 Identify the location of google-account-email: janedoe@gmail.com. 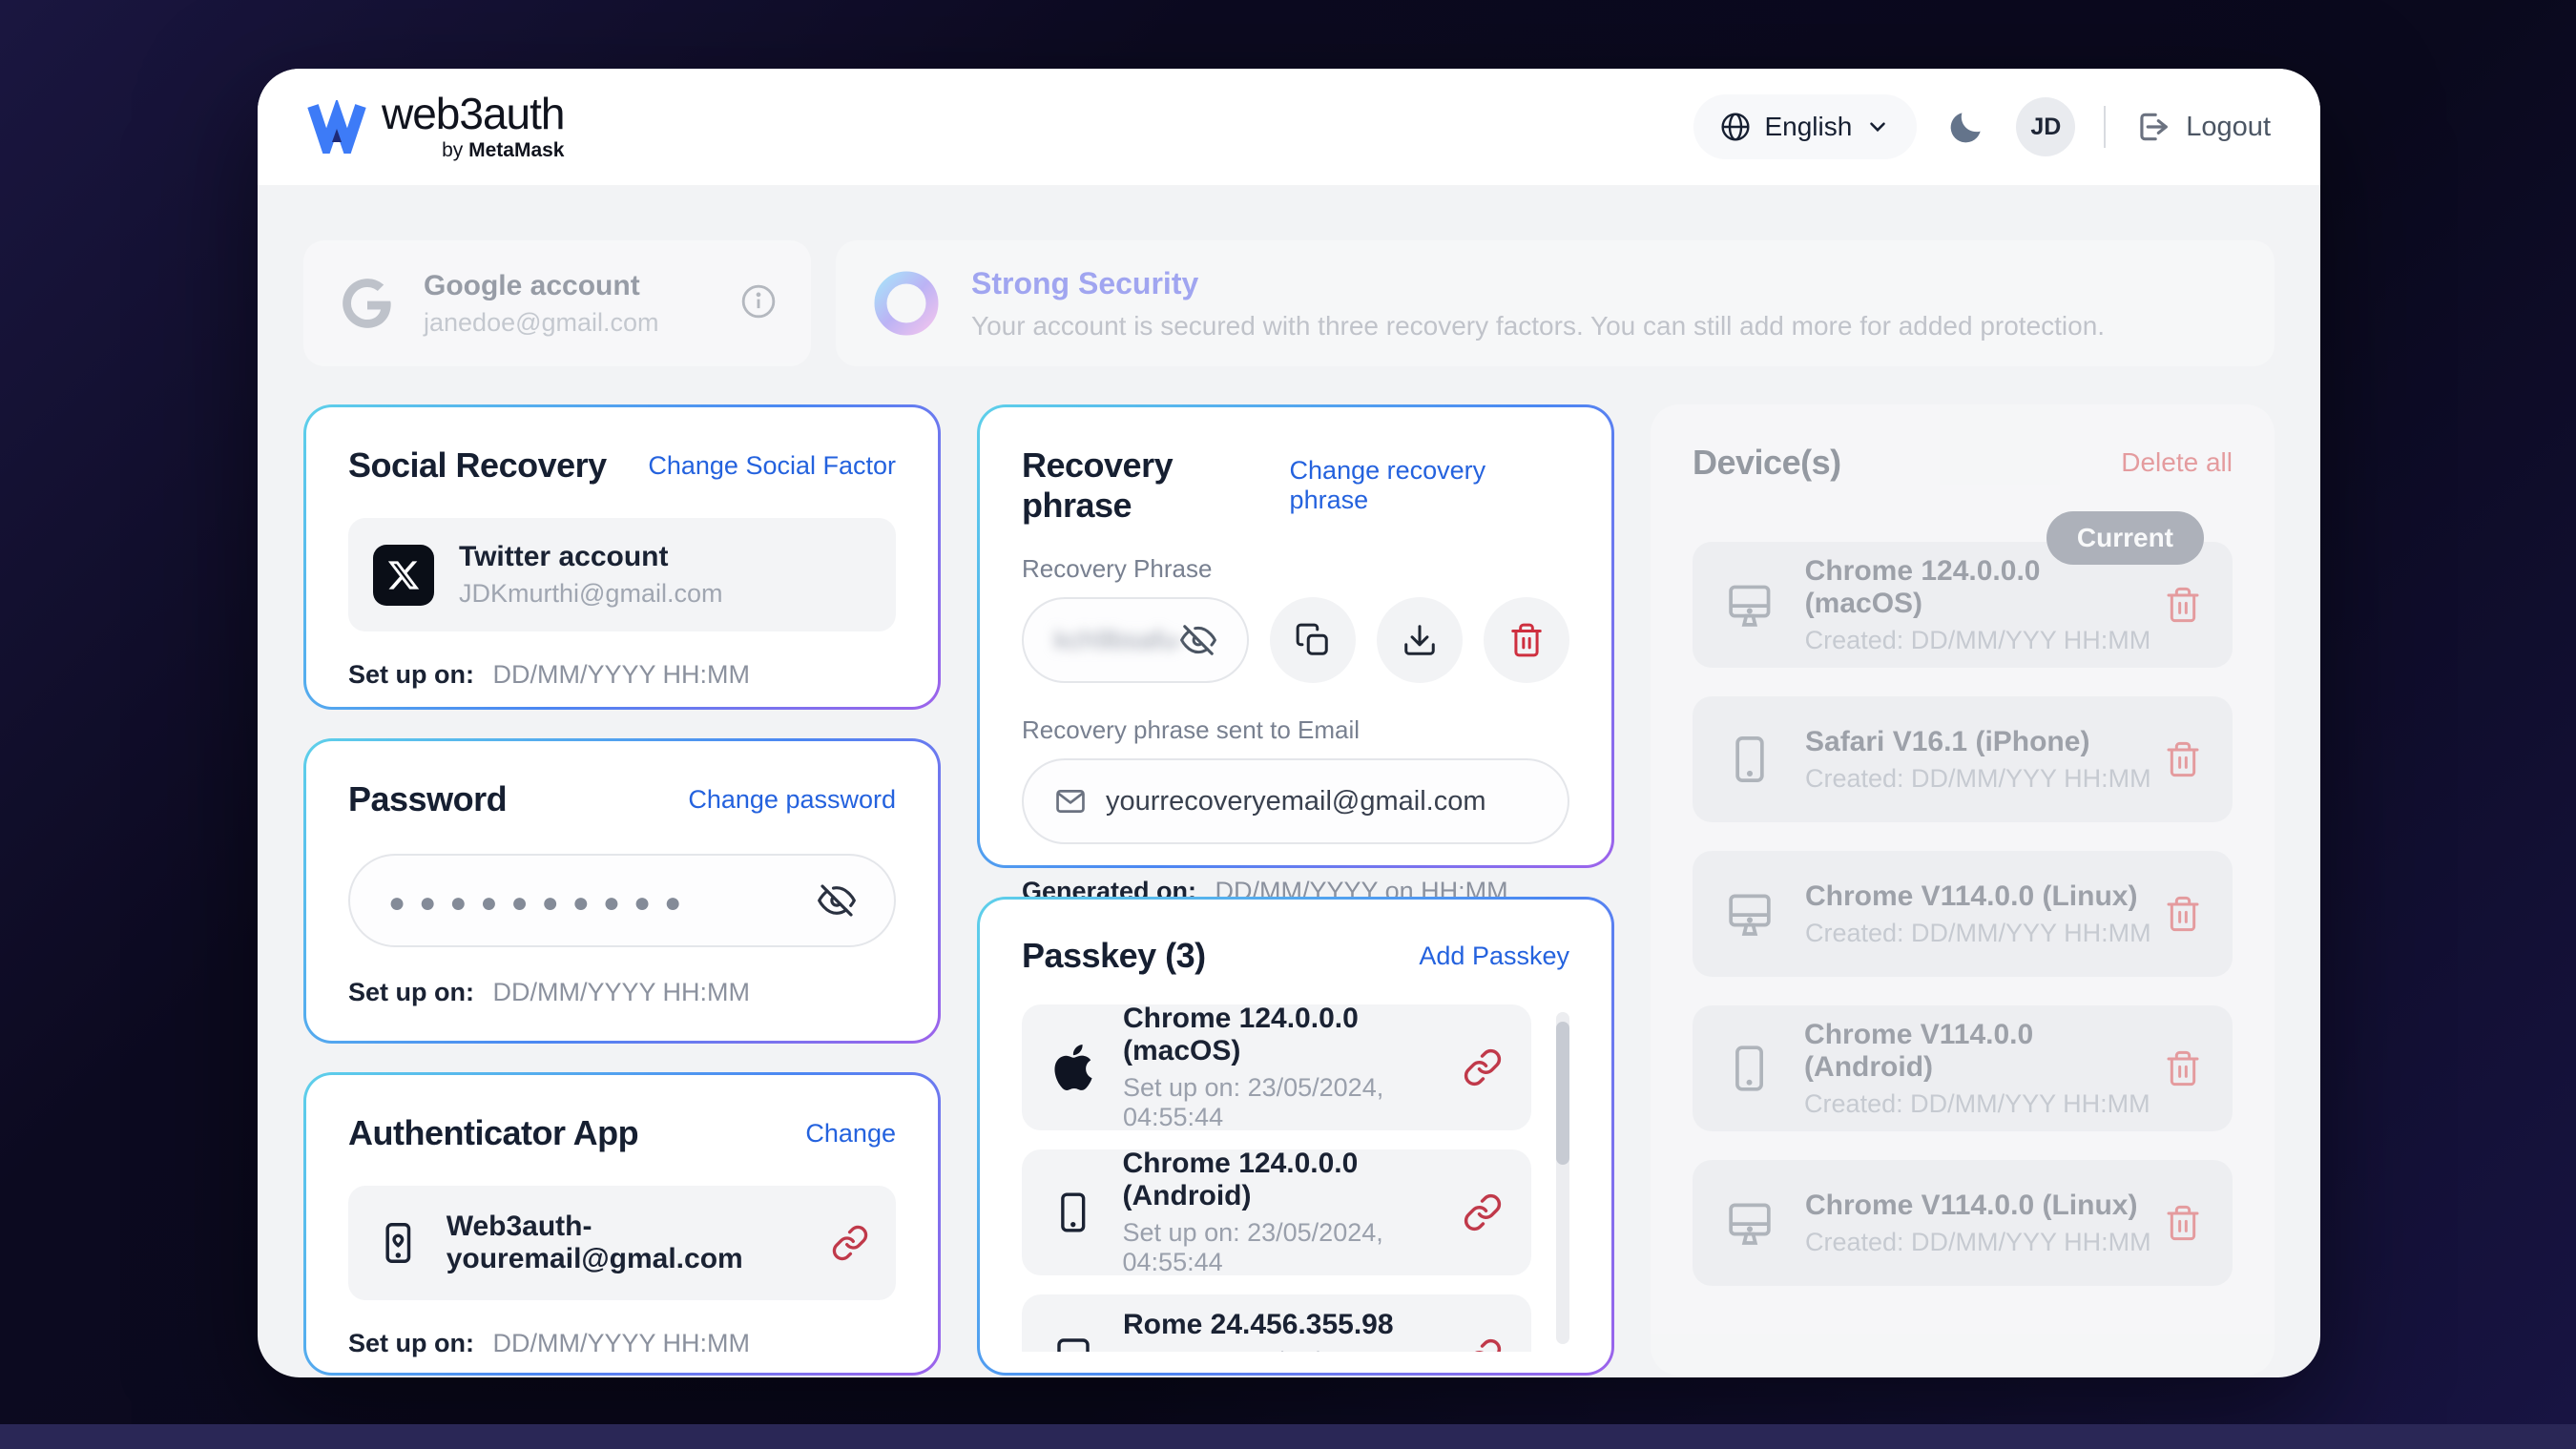
(541, 322).